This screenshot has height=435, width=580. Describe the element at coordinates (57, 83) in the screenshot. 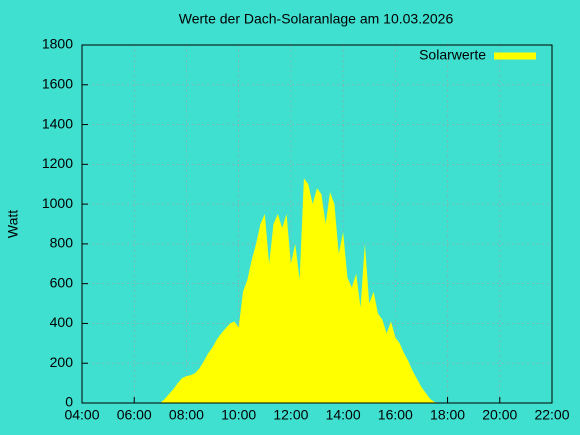

I see `y-tick-label: 1600` at that location.